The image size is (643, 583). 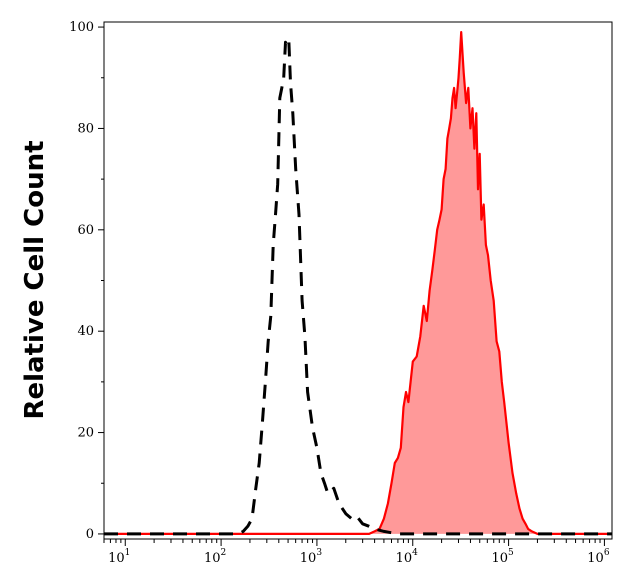 What do you see at coordinates (119, 557) in the screenshot?
I see `x-tick-label: 10¹` at bounding box center [119, 557].